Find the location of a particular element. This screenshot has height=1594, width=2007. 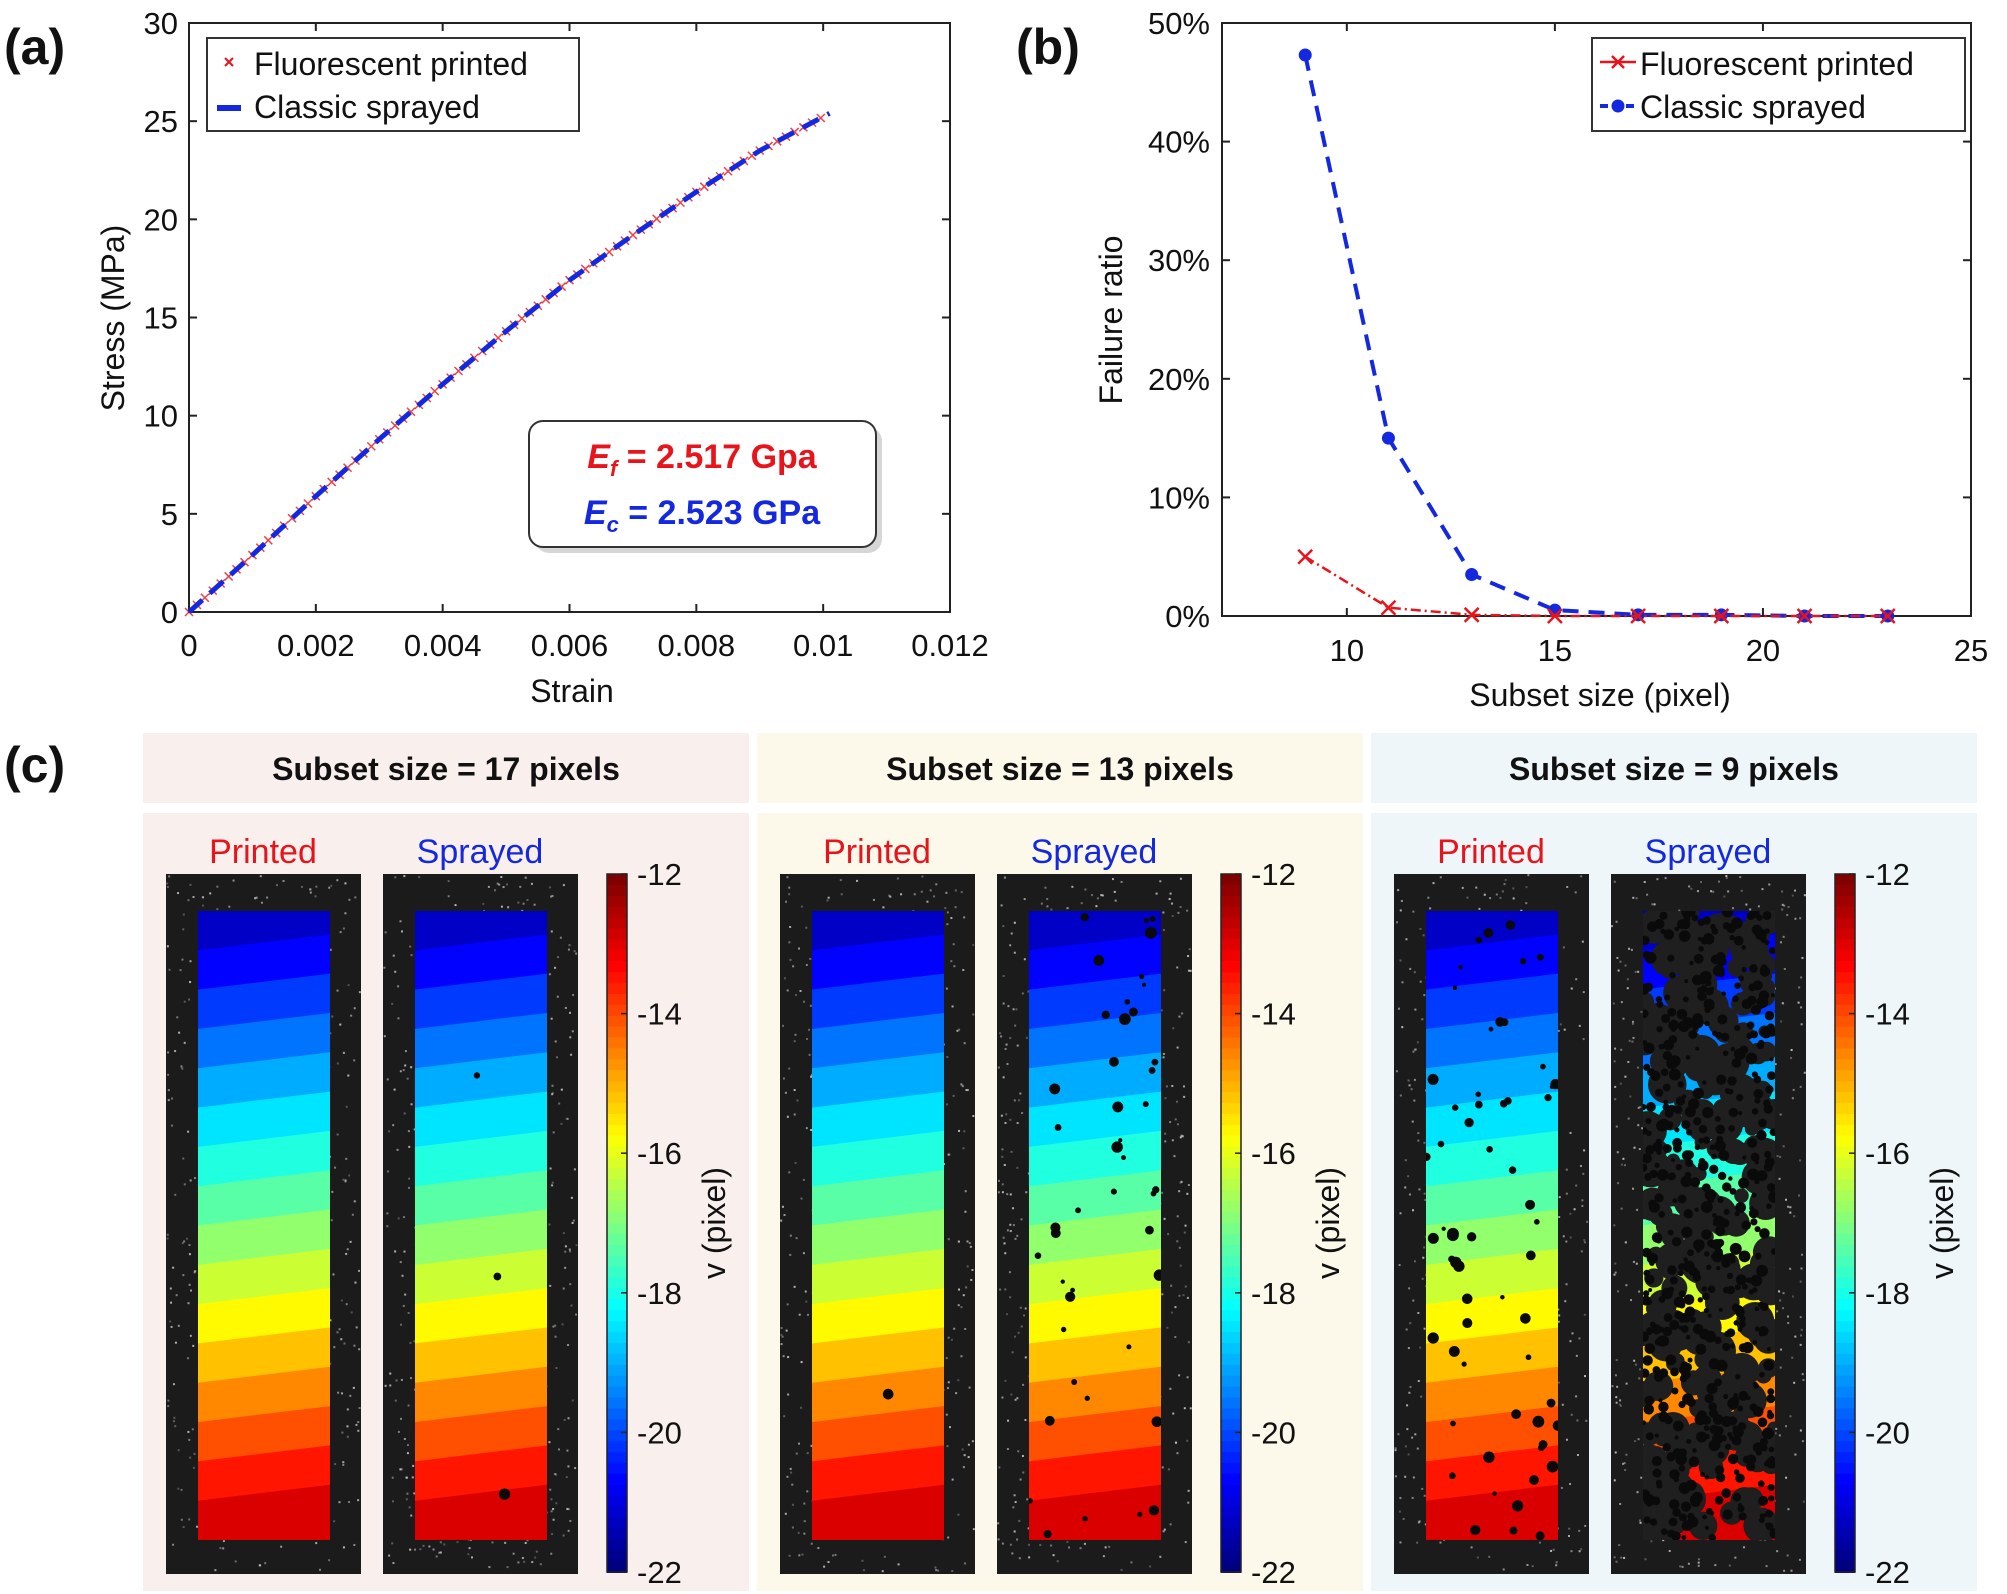

modulus-annotation: Ef = 2.517 Gpa Ec = 2.523 GPa is located at coordinates (705, 486).